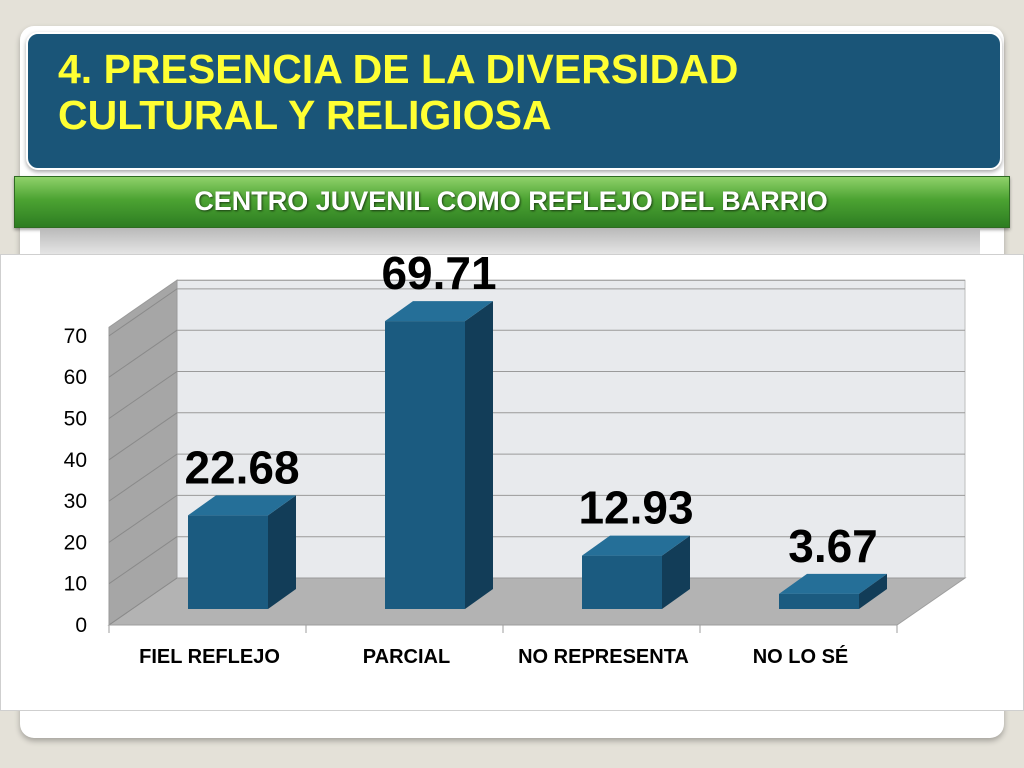 This screenshot has height=768, width=1024. I want to click on data-label: 3.67, so click(833, 546).